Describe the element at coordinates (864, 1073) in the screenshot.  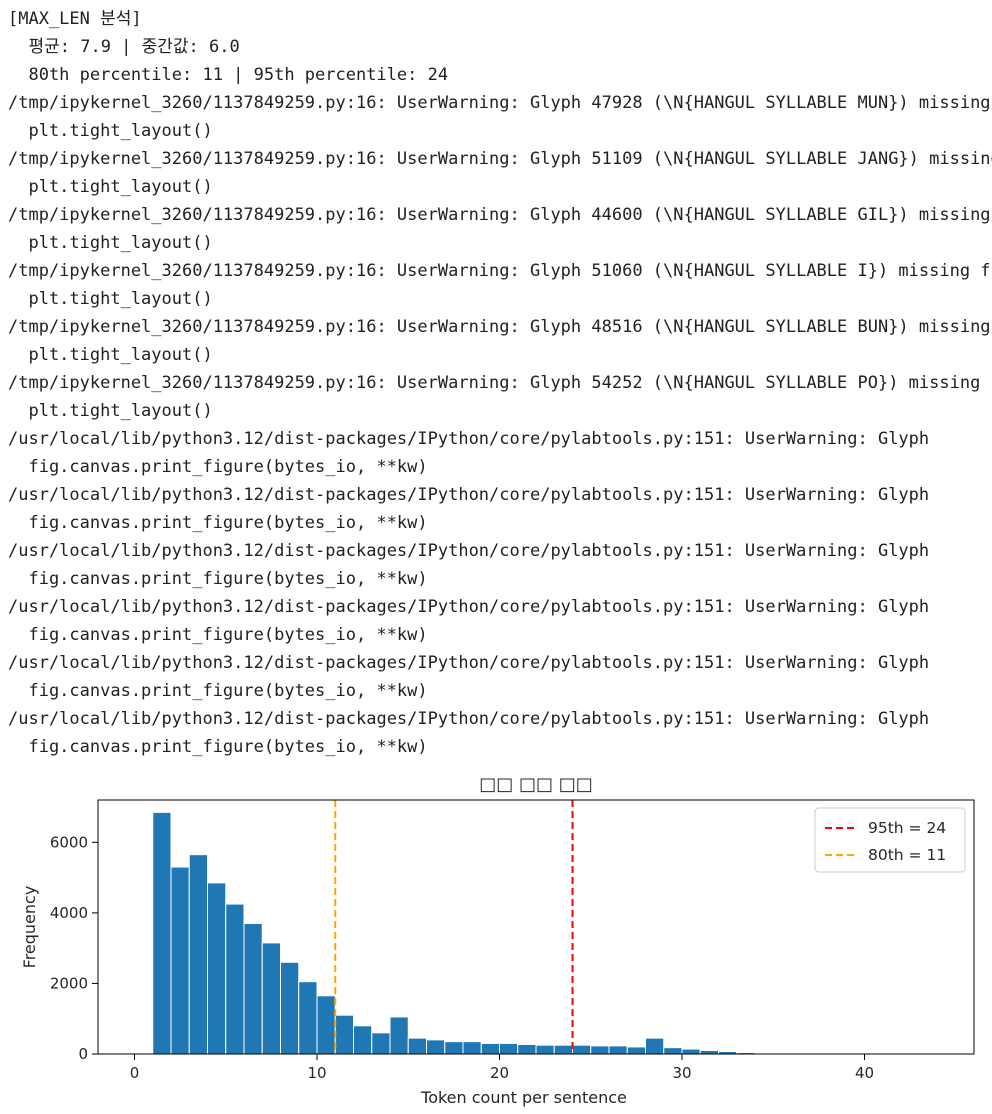
I see `x-tick-label: 40` at that location.